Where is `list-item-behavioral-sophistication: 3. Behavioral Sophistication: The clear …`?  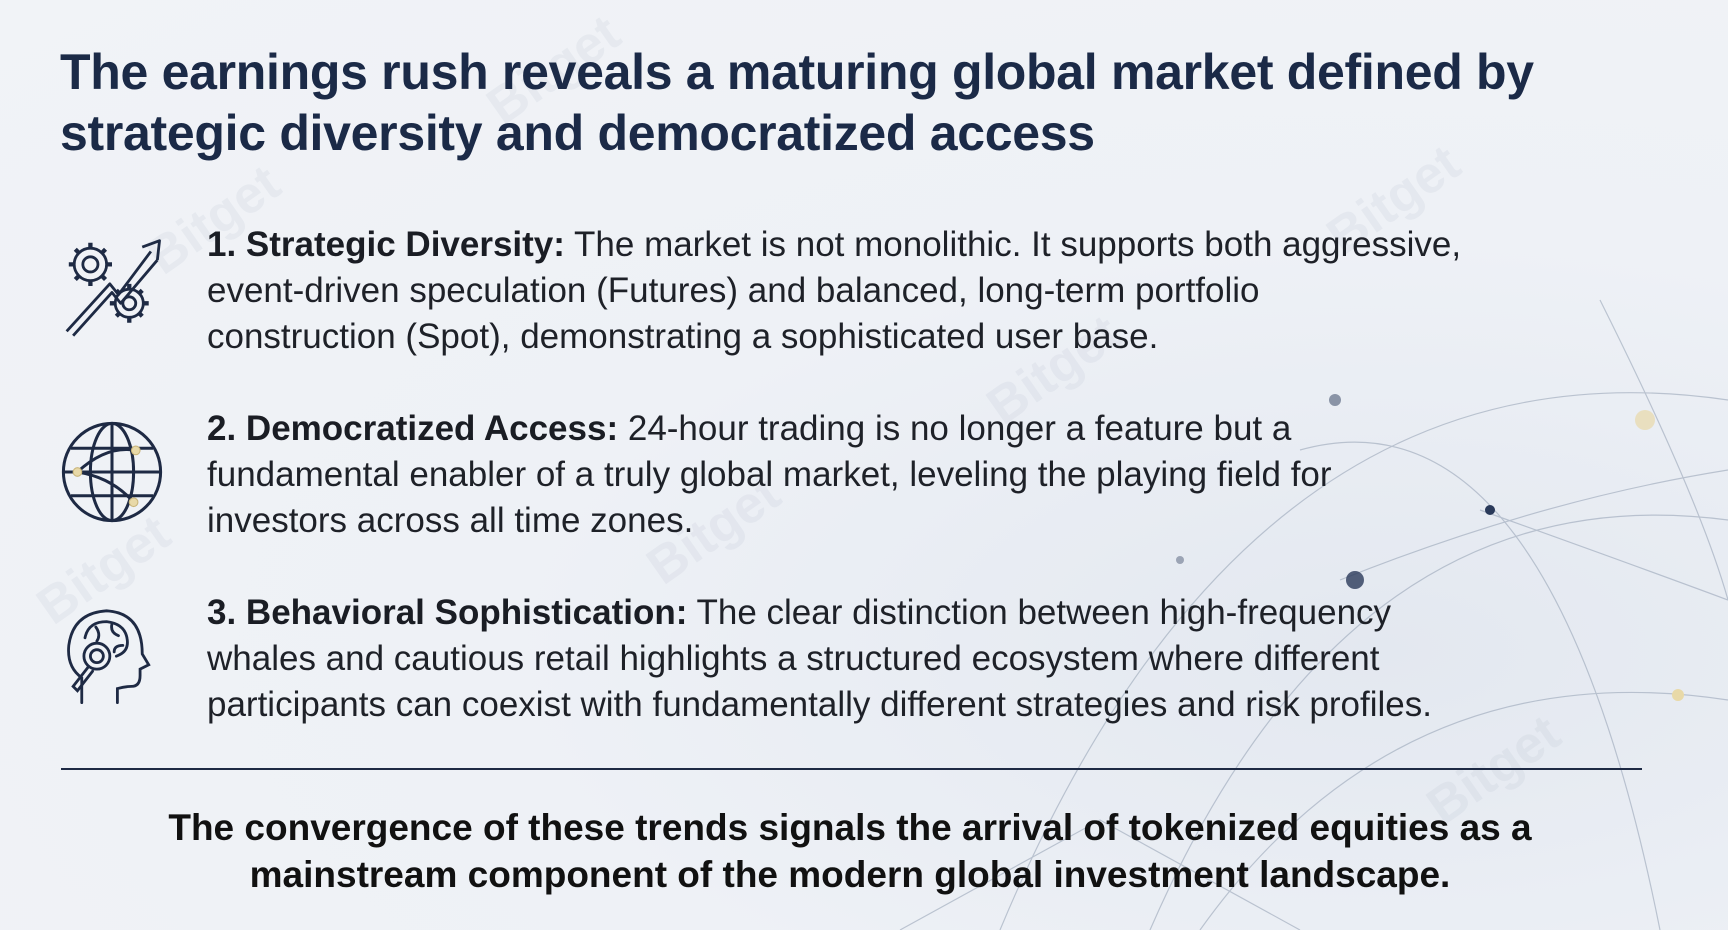 list-item-behavioral-sophistication: 3. Behavioral Sophistication: The clear … is located at coordinates (819, 659).